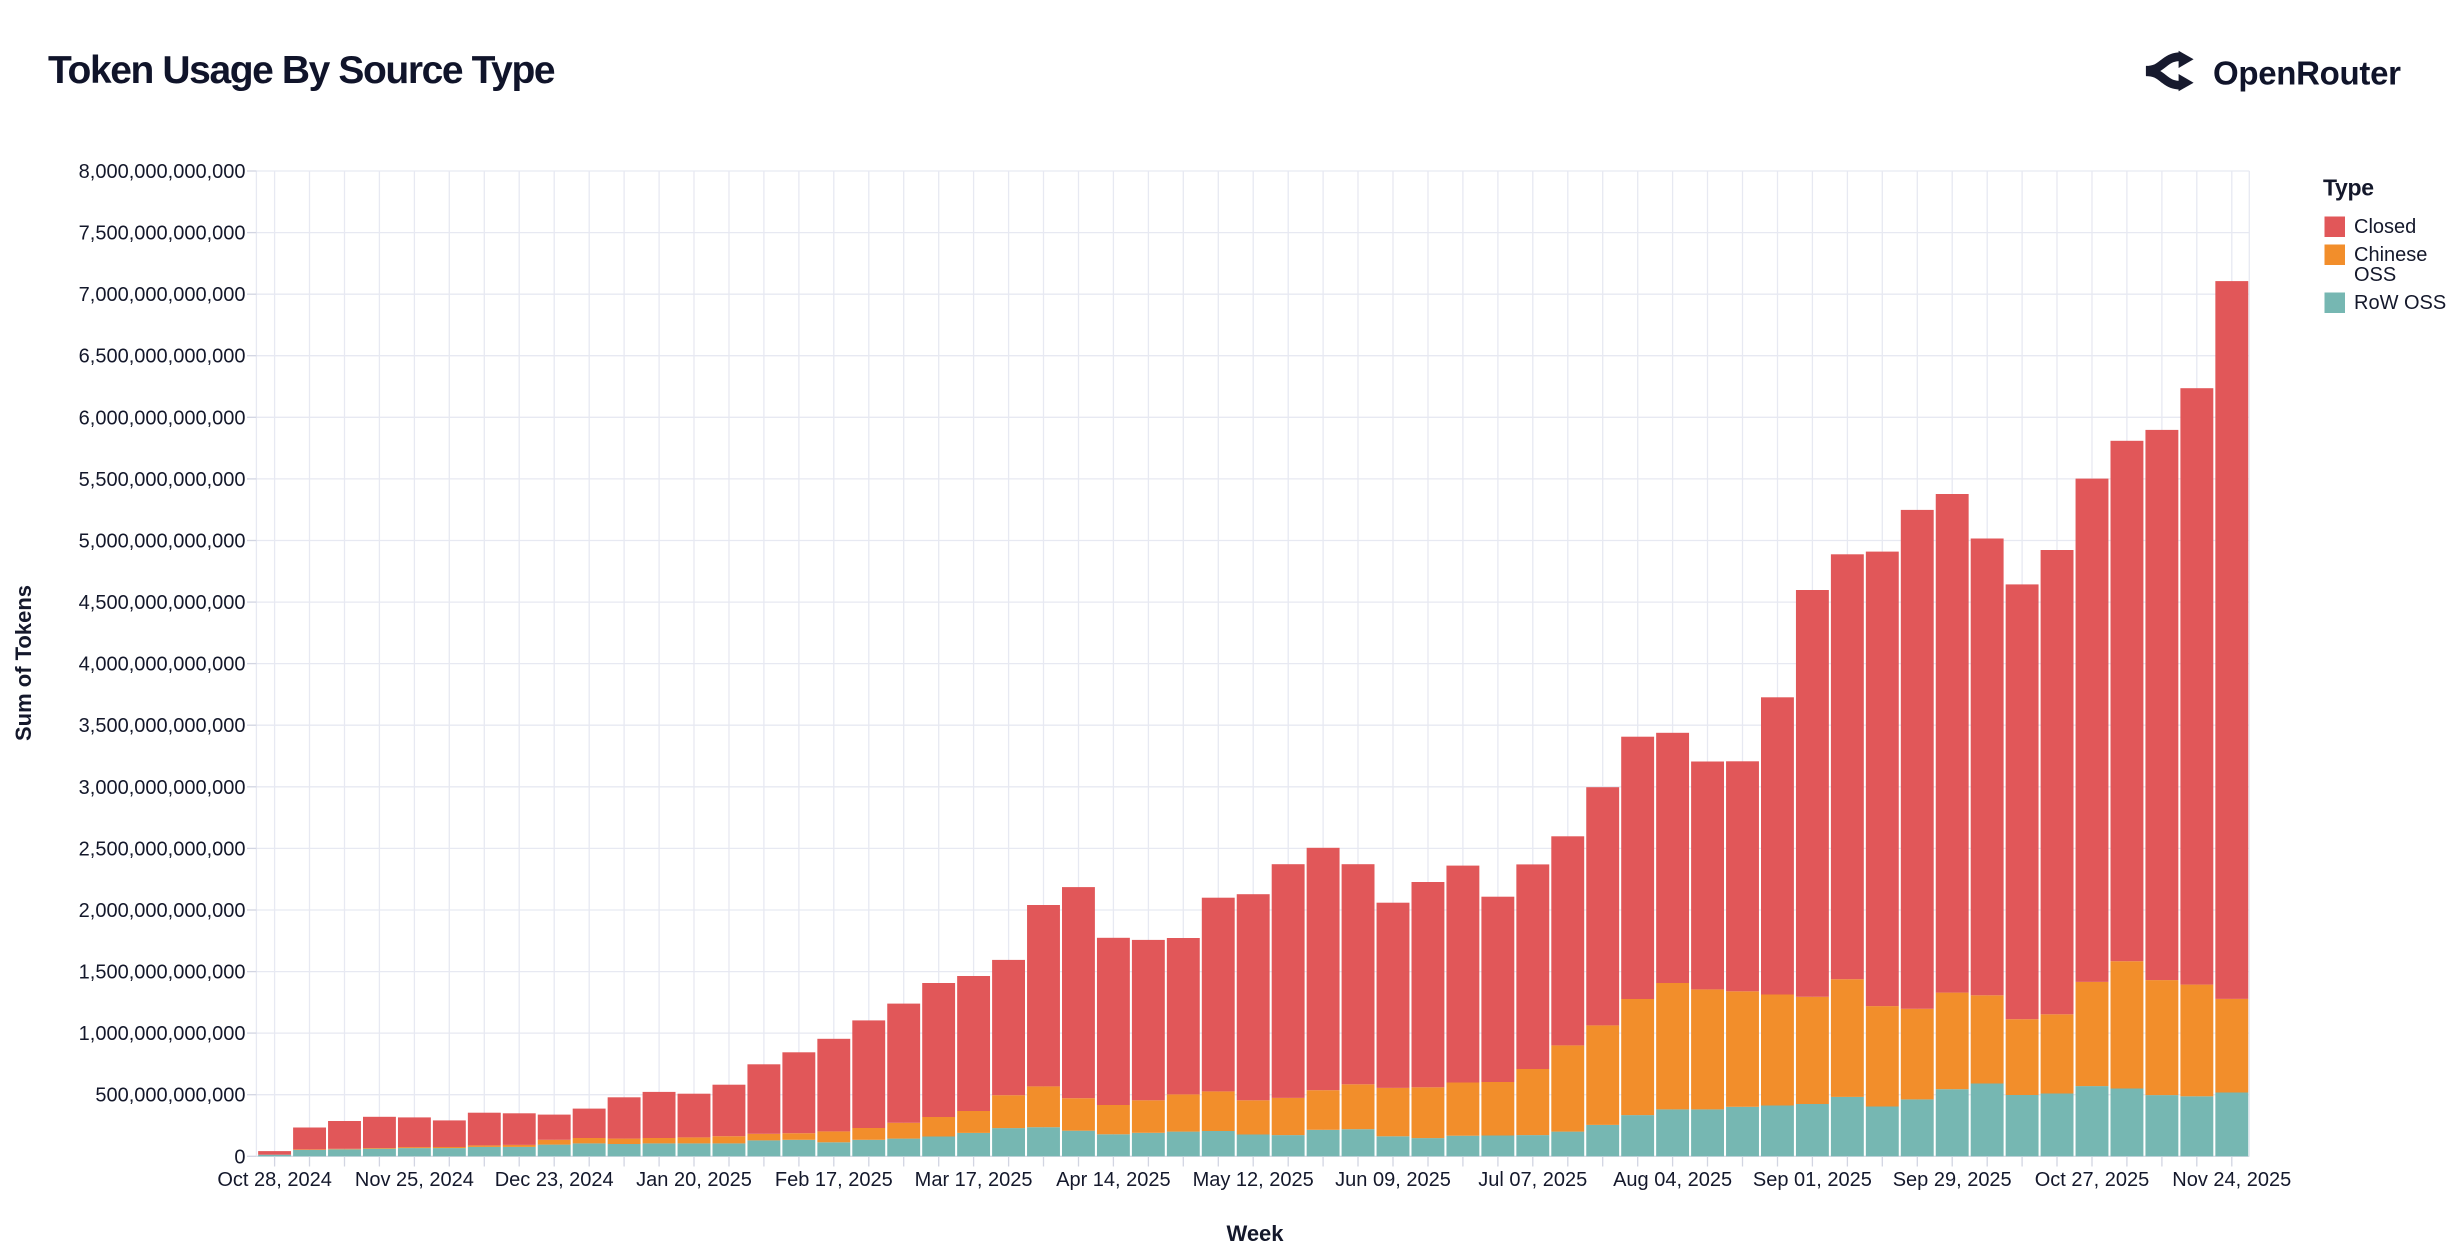  What do you see at coordinates (301, 70) in the screenshot?
I see `svg-text: Token Usage By Source Type` at bounding box center [301, 70].